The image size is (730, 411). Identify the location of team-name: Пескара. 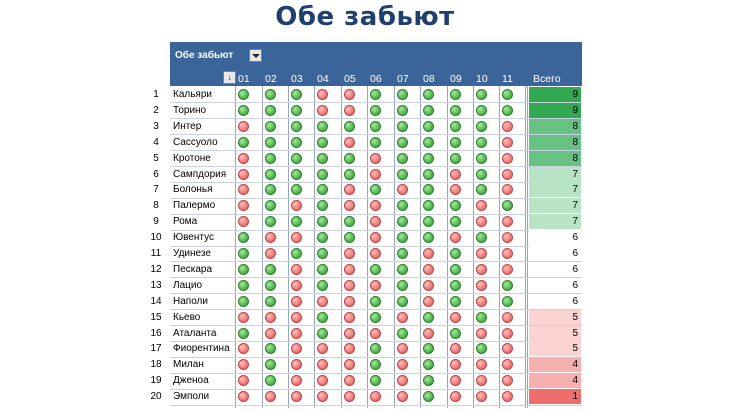
(193, 269).